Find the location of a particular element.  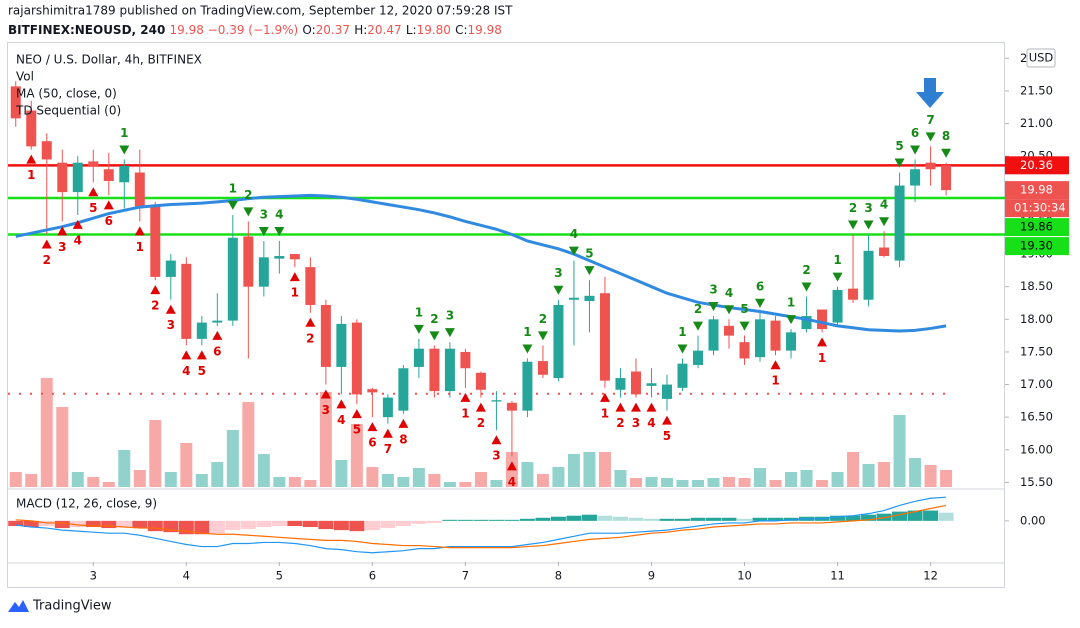

price-badge-label: 19.98 is located at coordinates (1036, 190).